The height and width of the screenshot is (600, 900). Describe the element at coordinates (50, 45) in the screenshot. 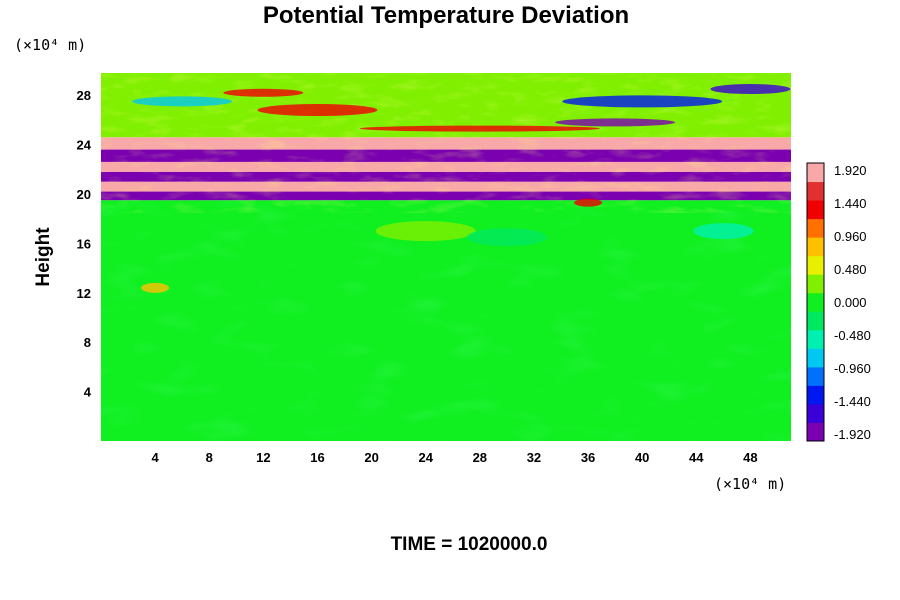

I see `y-axis-unit: (×10⁴ m)` at that location.